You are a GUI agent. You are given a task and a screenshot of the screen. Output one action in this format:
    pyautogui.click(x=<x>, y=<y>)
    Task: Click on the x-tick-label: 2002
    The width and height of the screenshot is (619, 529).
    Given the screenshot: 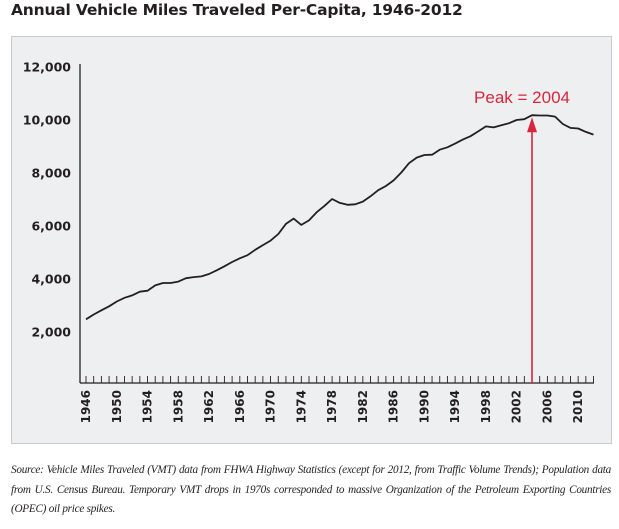 What is the action you would take?
    pyautogui.click(x=517, y=406)
    